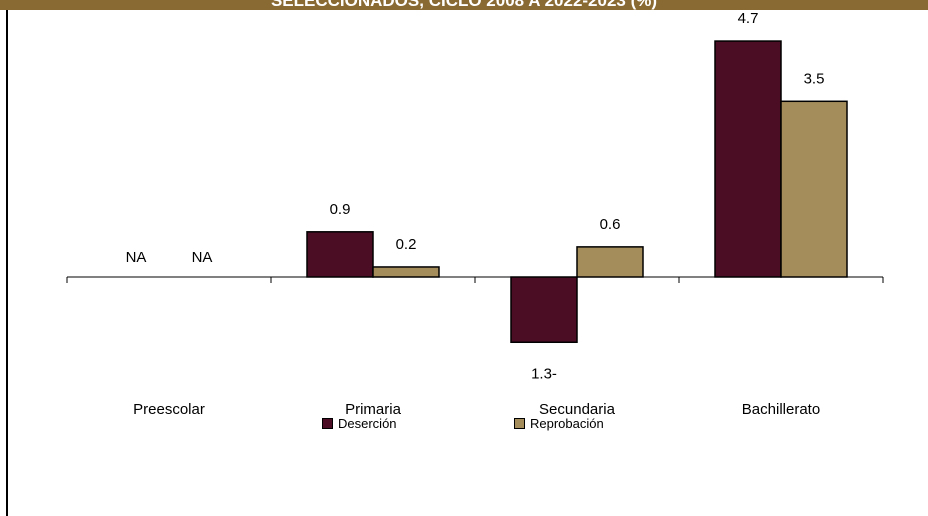 The image size is (928, 516). Describe the element at coordinates (367, 423) in the screenshot. I see `legend-label-desercion: Deserción` at that location.